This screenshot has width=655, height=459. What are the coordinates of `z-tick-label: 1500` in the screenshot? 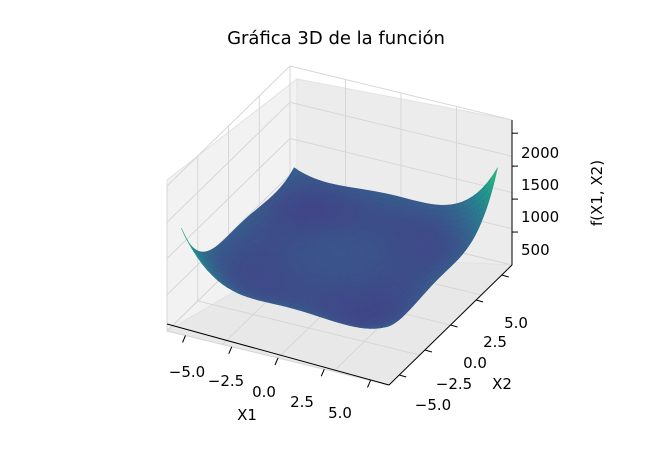 It's located at (540, 185).